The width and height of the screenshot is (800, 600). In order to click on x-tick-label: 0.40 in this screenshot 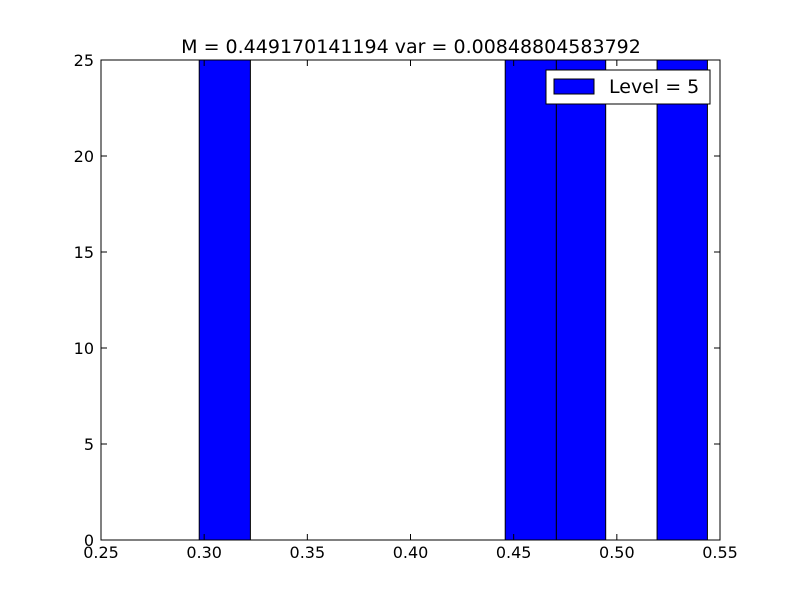, I will do `click(411, 552)`.